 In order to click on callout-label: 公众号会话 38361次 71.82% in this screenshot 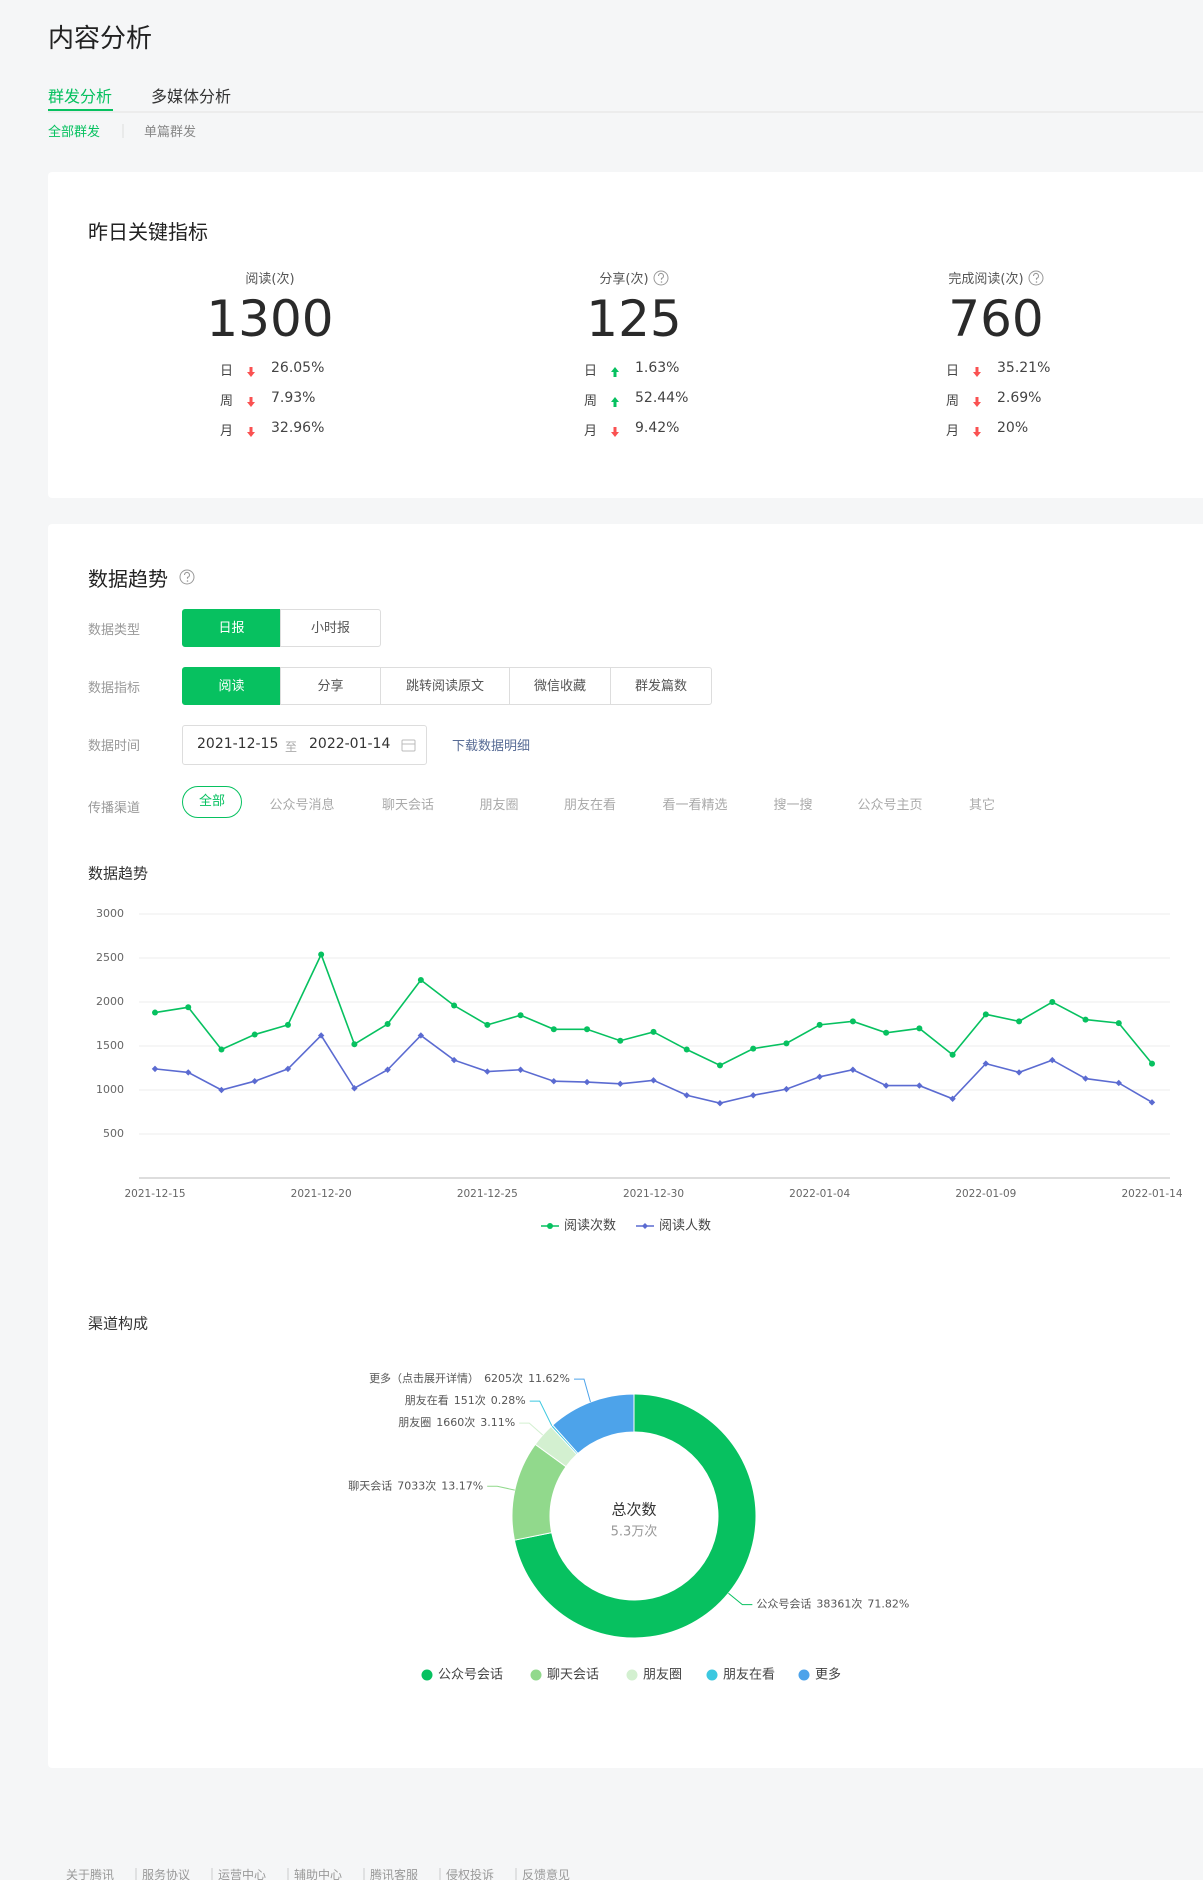, I will do `click(832, 1604)`.